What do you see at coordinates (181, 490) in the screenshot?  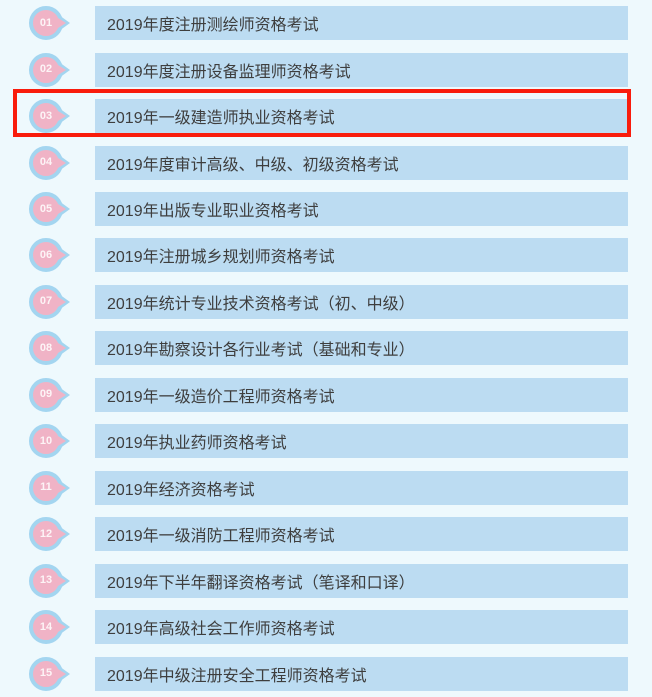 I see `exam-title: 2019年经济资格考试` at bounding box center [181, 490].